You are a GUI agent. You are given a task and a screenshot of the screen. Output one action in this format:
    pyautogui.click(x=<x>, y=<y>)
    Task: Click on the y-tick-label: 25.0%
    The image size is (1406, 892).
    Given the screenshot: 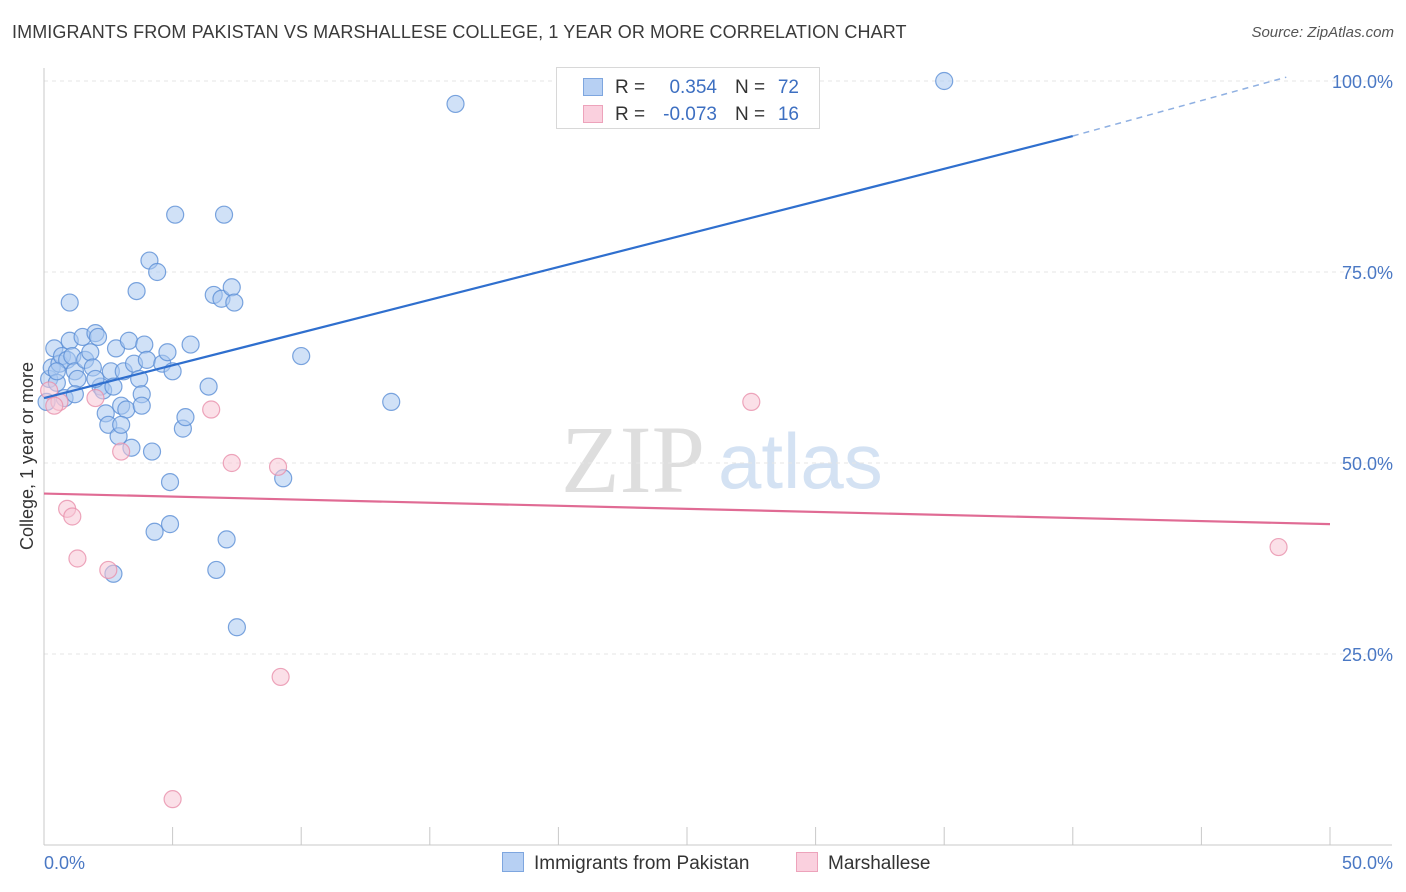 What is the action you would take?
    pyautogui.click(x=1367, y=655)
    